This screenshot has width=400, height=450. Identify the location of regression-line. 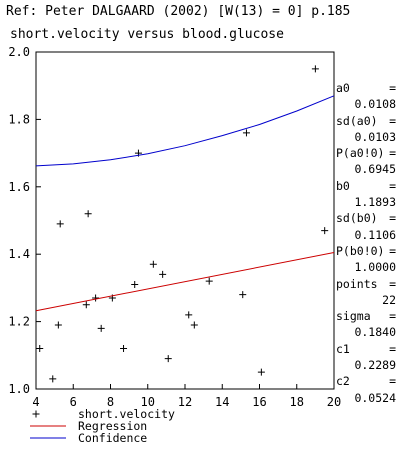
(185, 282).